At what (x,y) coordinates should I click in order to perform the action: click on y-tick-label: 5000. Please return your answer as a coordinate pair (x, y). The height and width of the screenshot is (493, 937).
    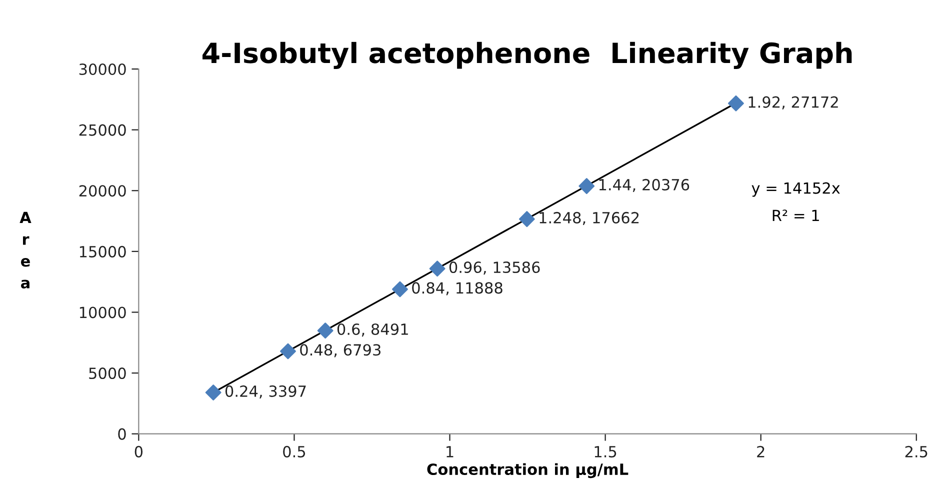
    Looking at the image, I should click on (107, 374).